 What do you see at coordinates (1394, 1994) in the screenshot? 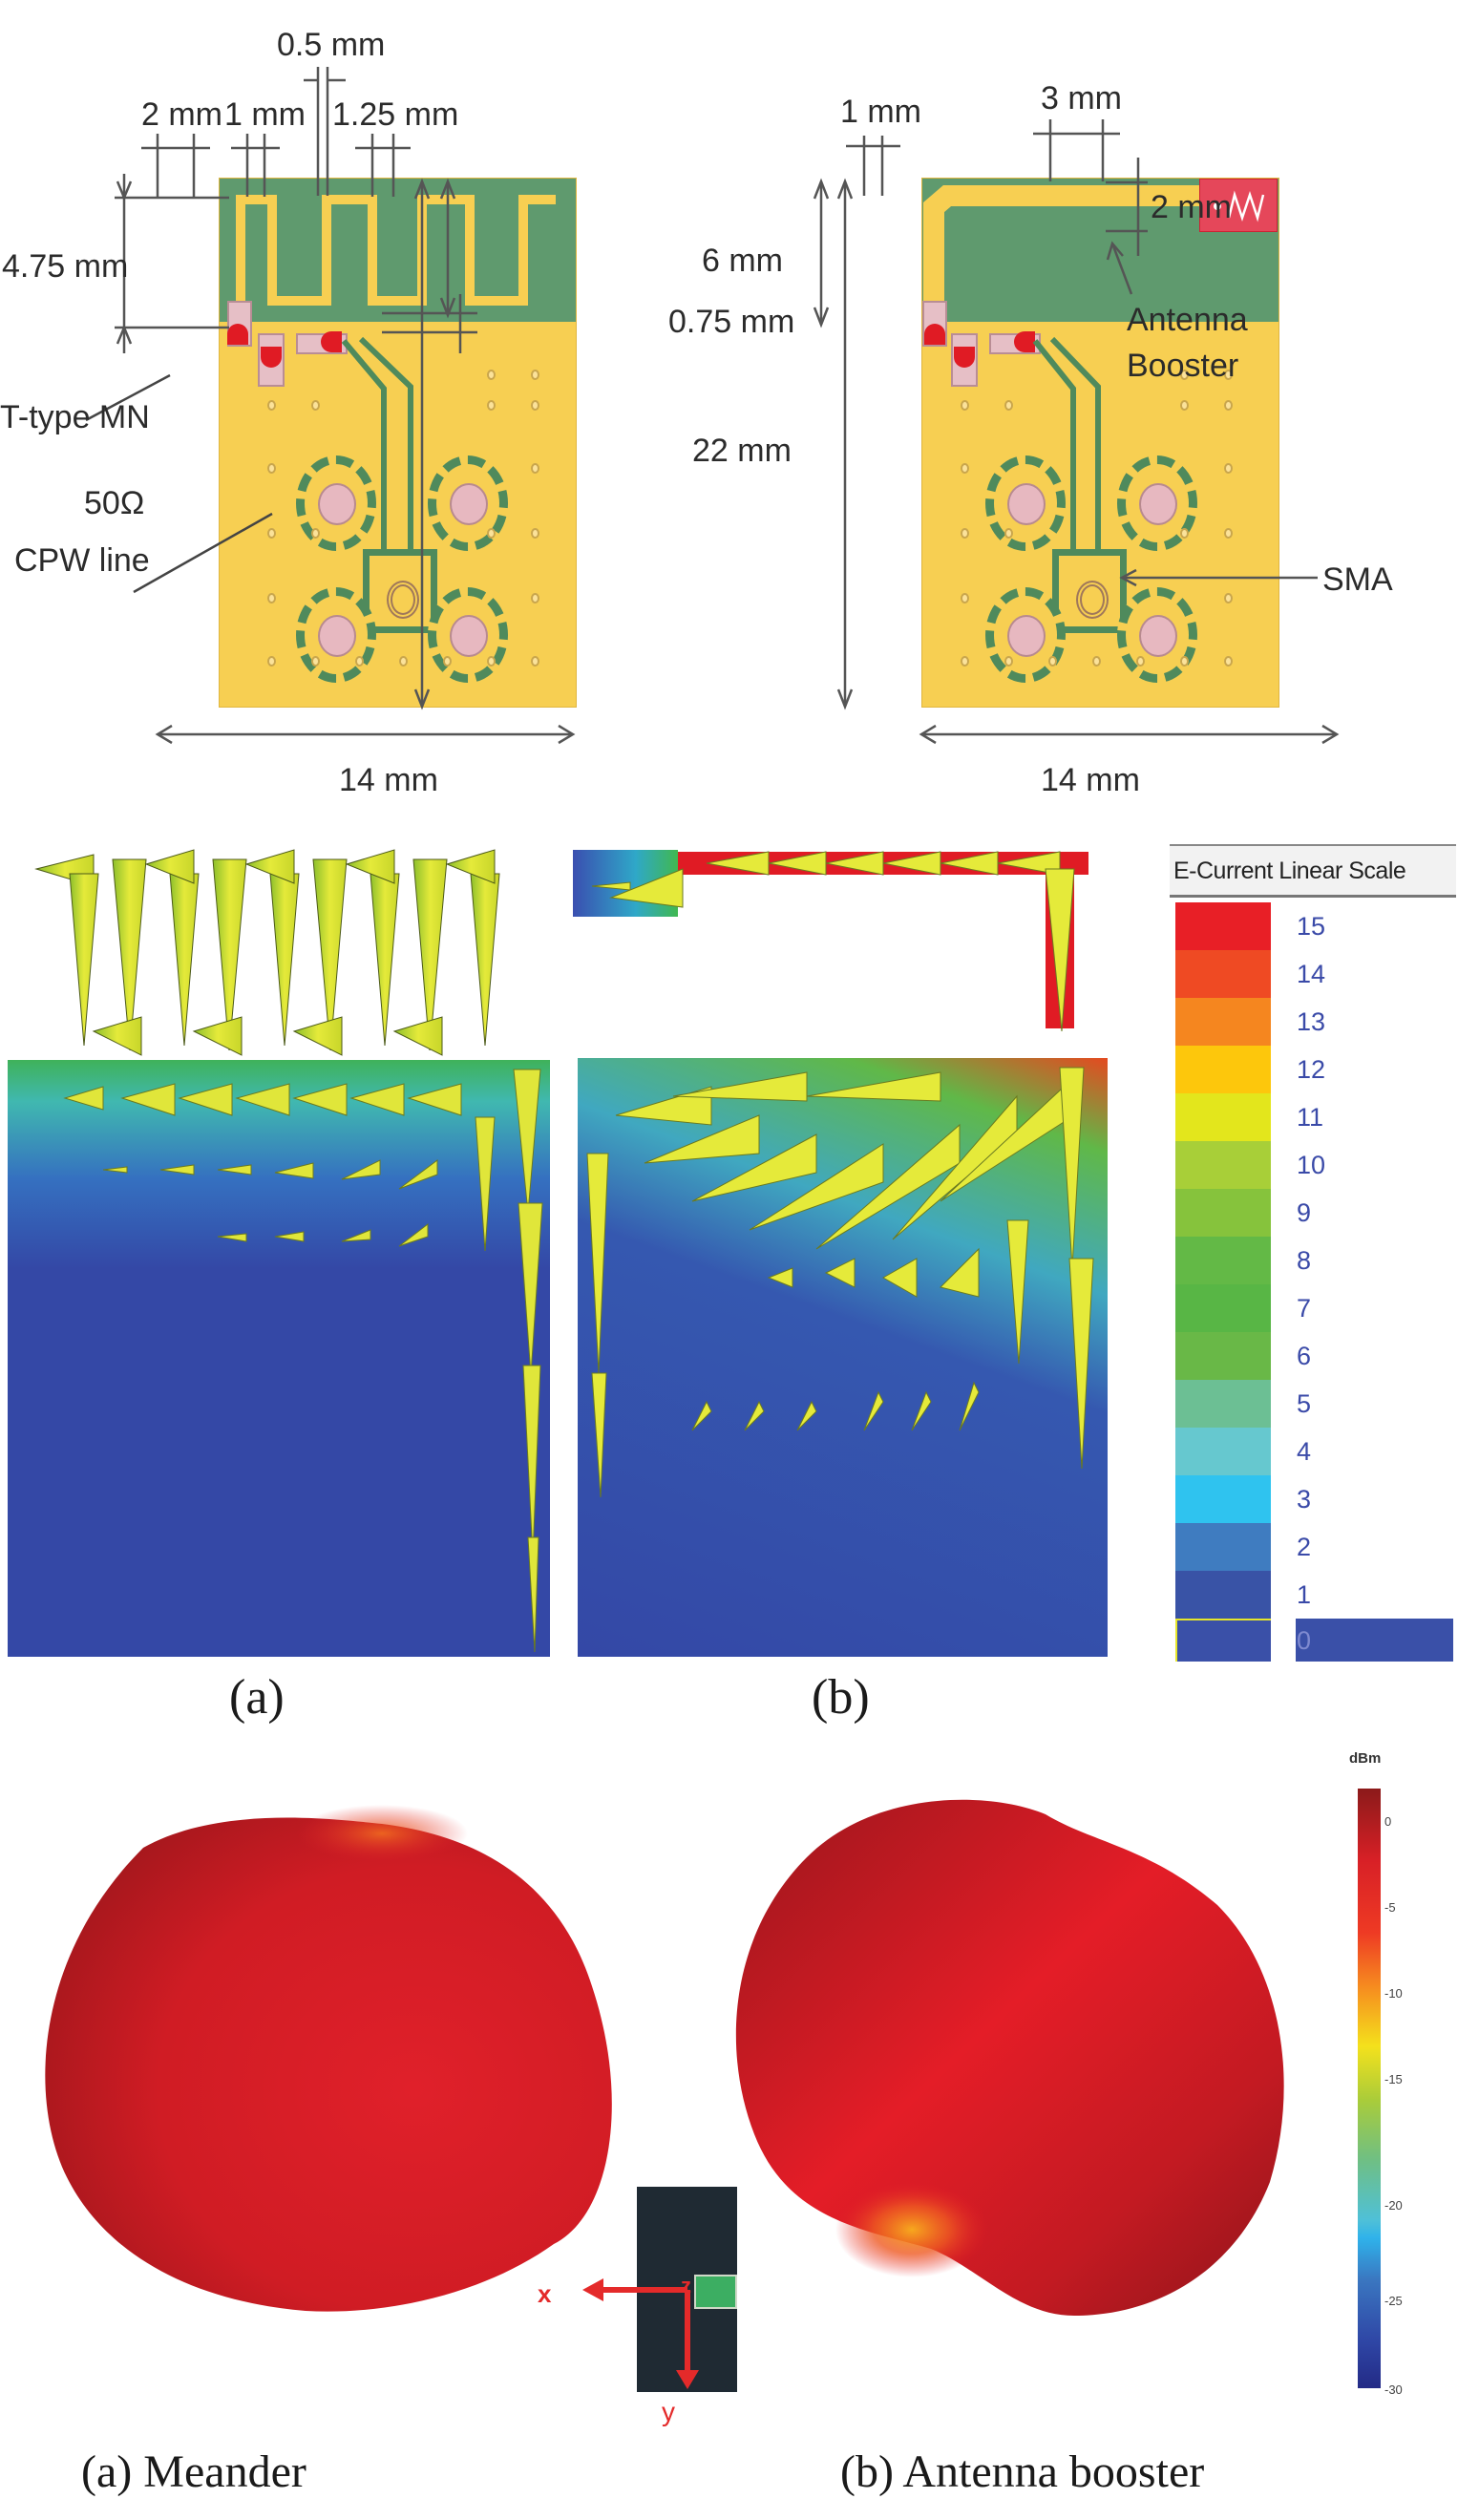
I see `colorbar-tick-10: -10` at bounding box center [1394, 1994].